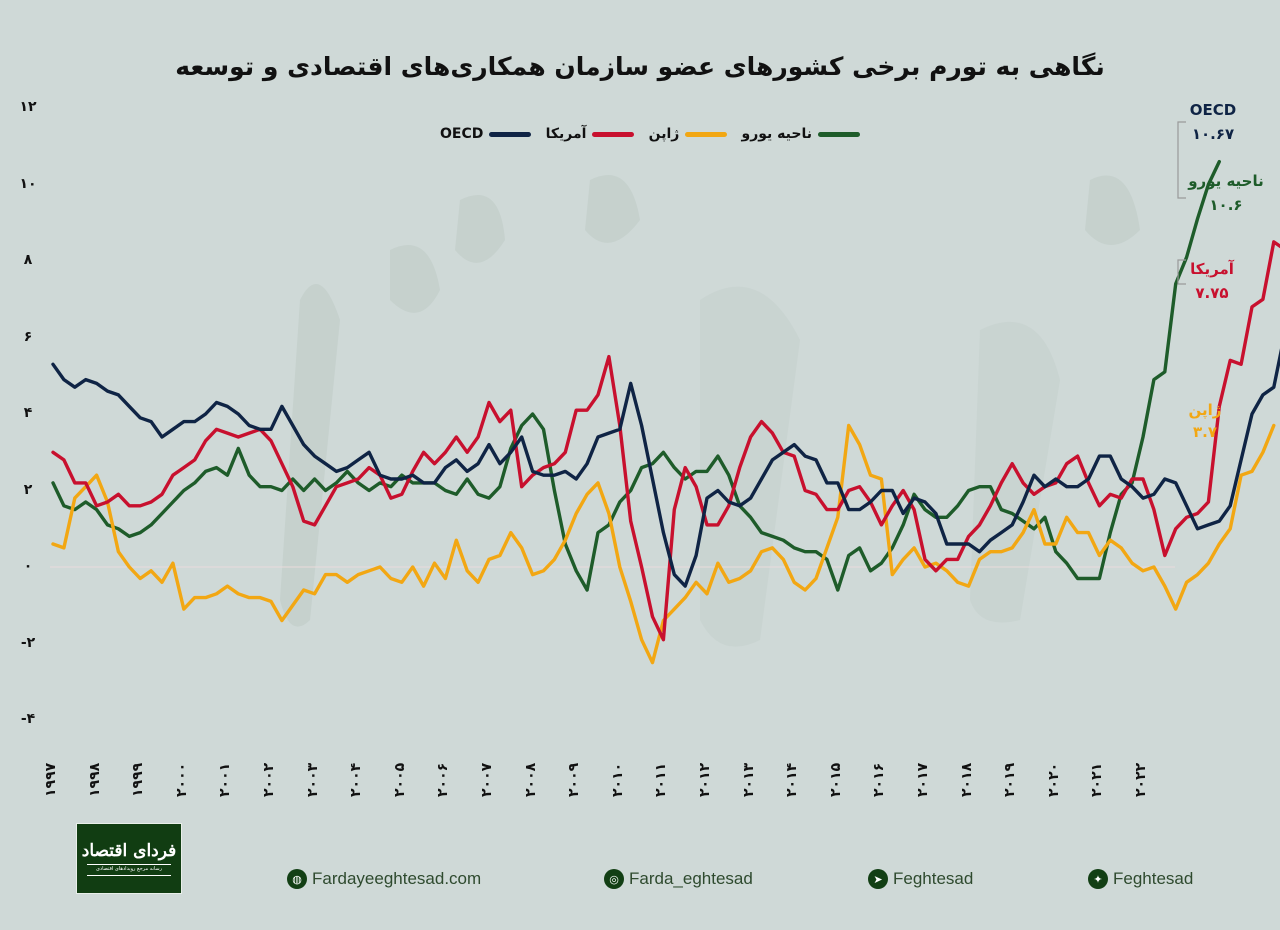 The image size is (1280, 930). Describe the element at coordinates (566, 134) in the screenshot. I see `legend-label: آمریکا` at that location.